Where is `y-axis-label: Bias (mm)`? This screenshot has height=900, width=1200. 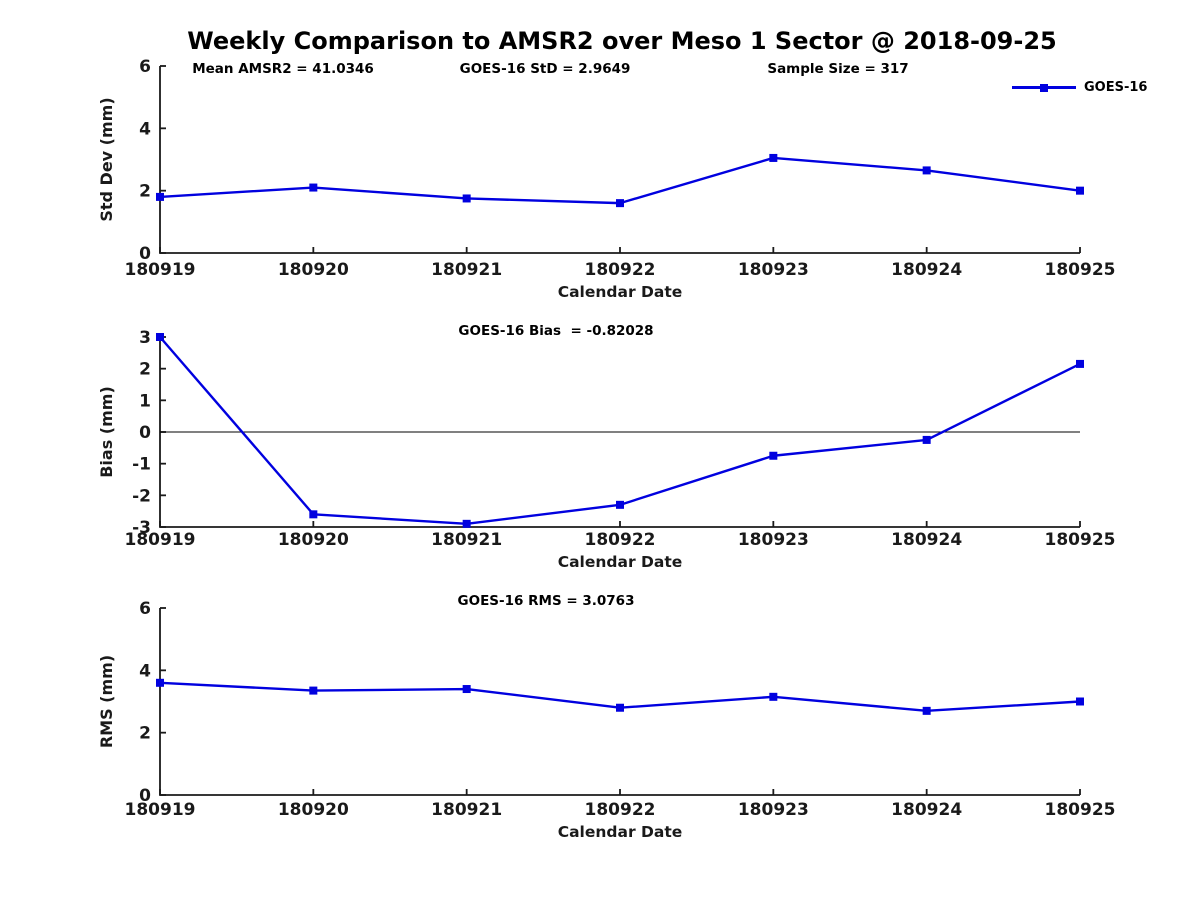 y-axis-label: Bias (mm) is located at coordinates (106, 432).